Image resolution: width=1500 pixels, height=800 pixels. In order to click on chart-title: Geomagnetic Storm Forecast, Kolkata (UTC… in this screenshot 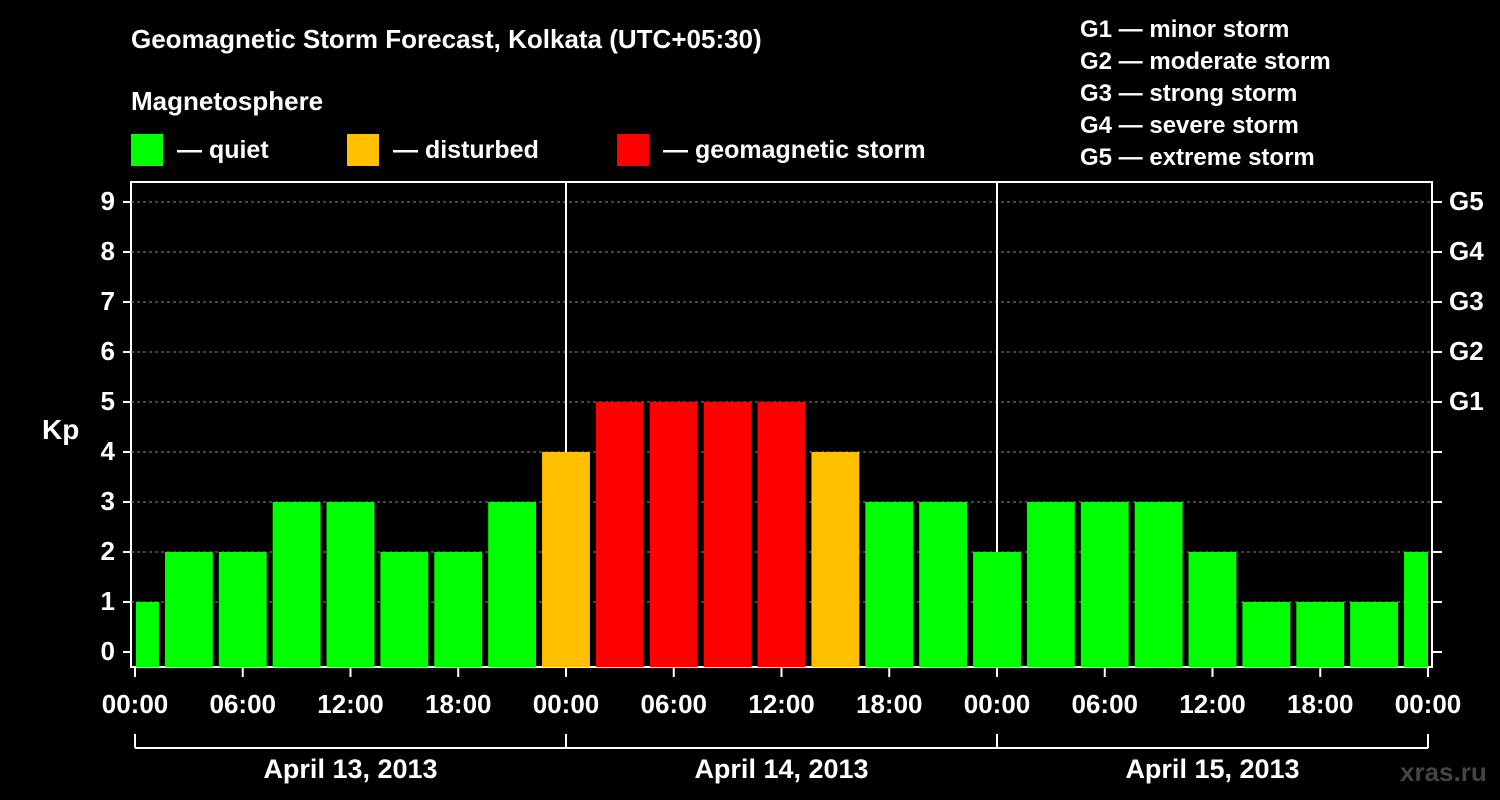, I will do `click(446, 39)`.